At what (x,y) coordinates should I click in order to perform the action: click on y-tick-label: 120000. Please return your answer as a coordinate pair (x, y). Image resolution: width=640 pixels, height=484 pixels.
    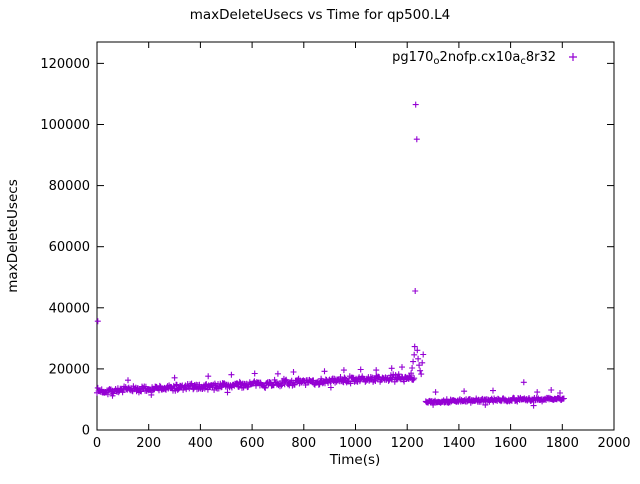
    Looking at the image, I should click on (65, 64).